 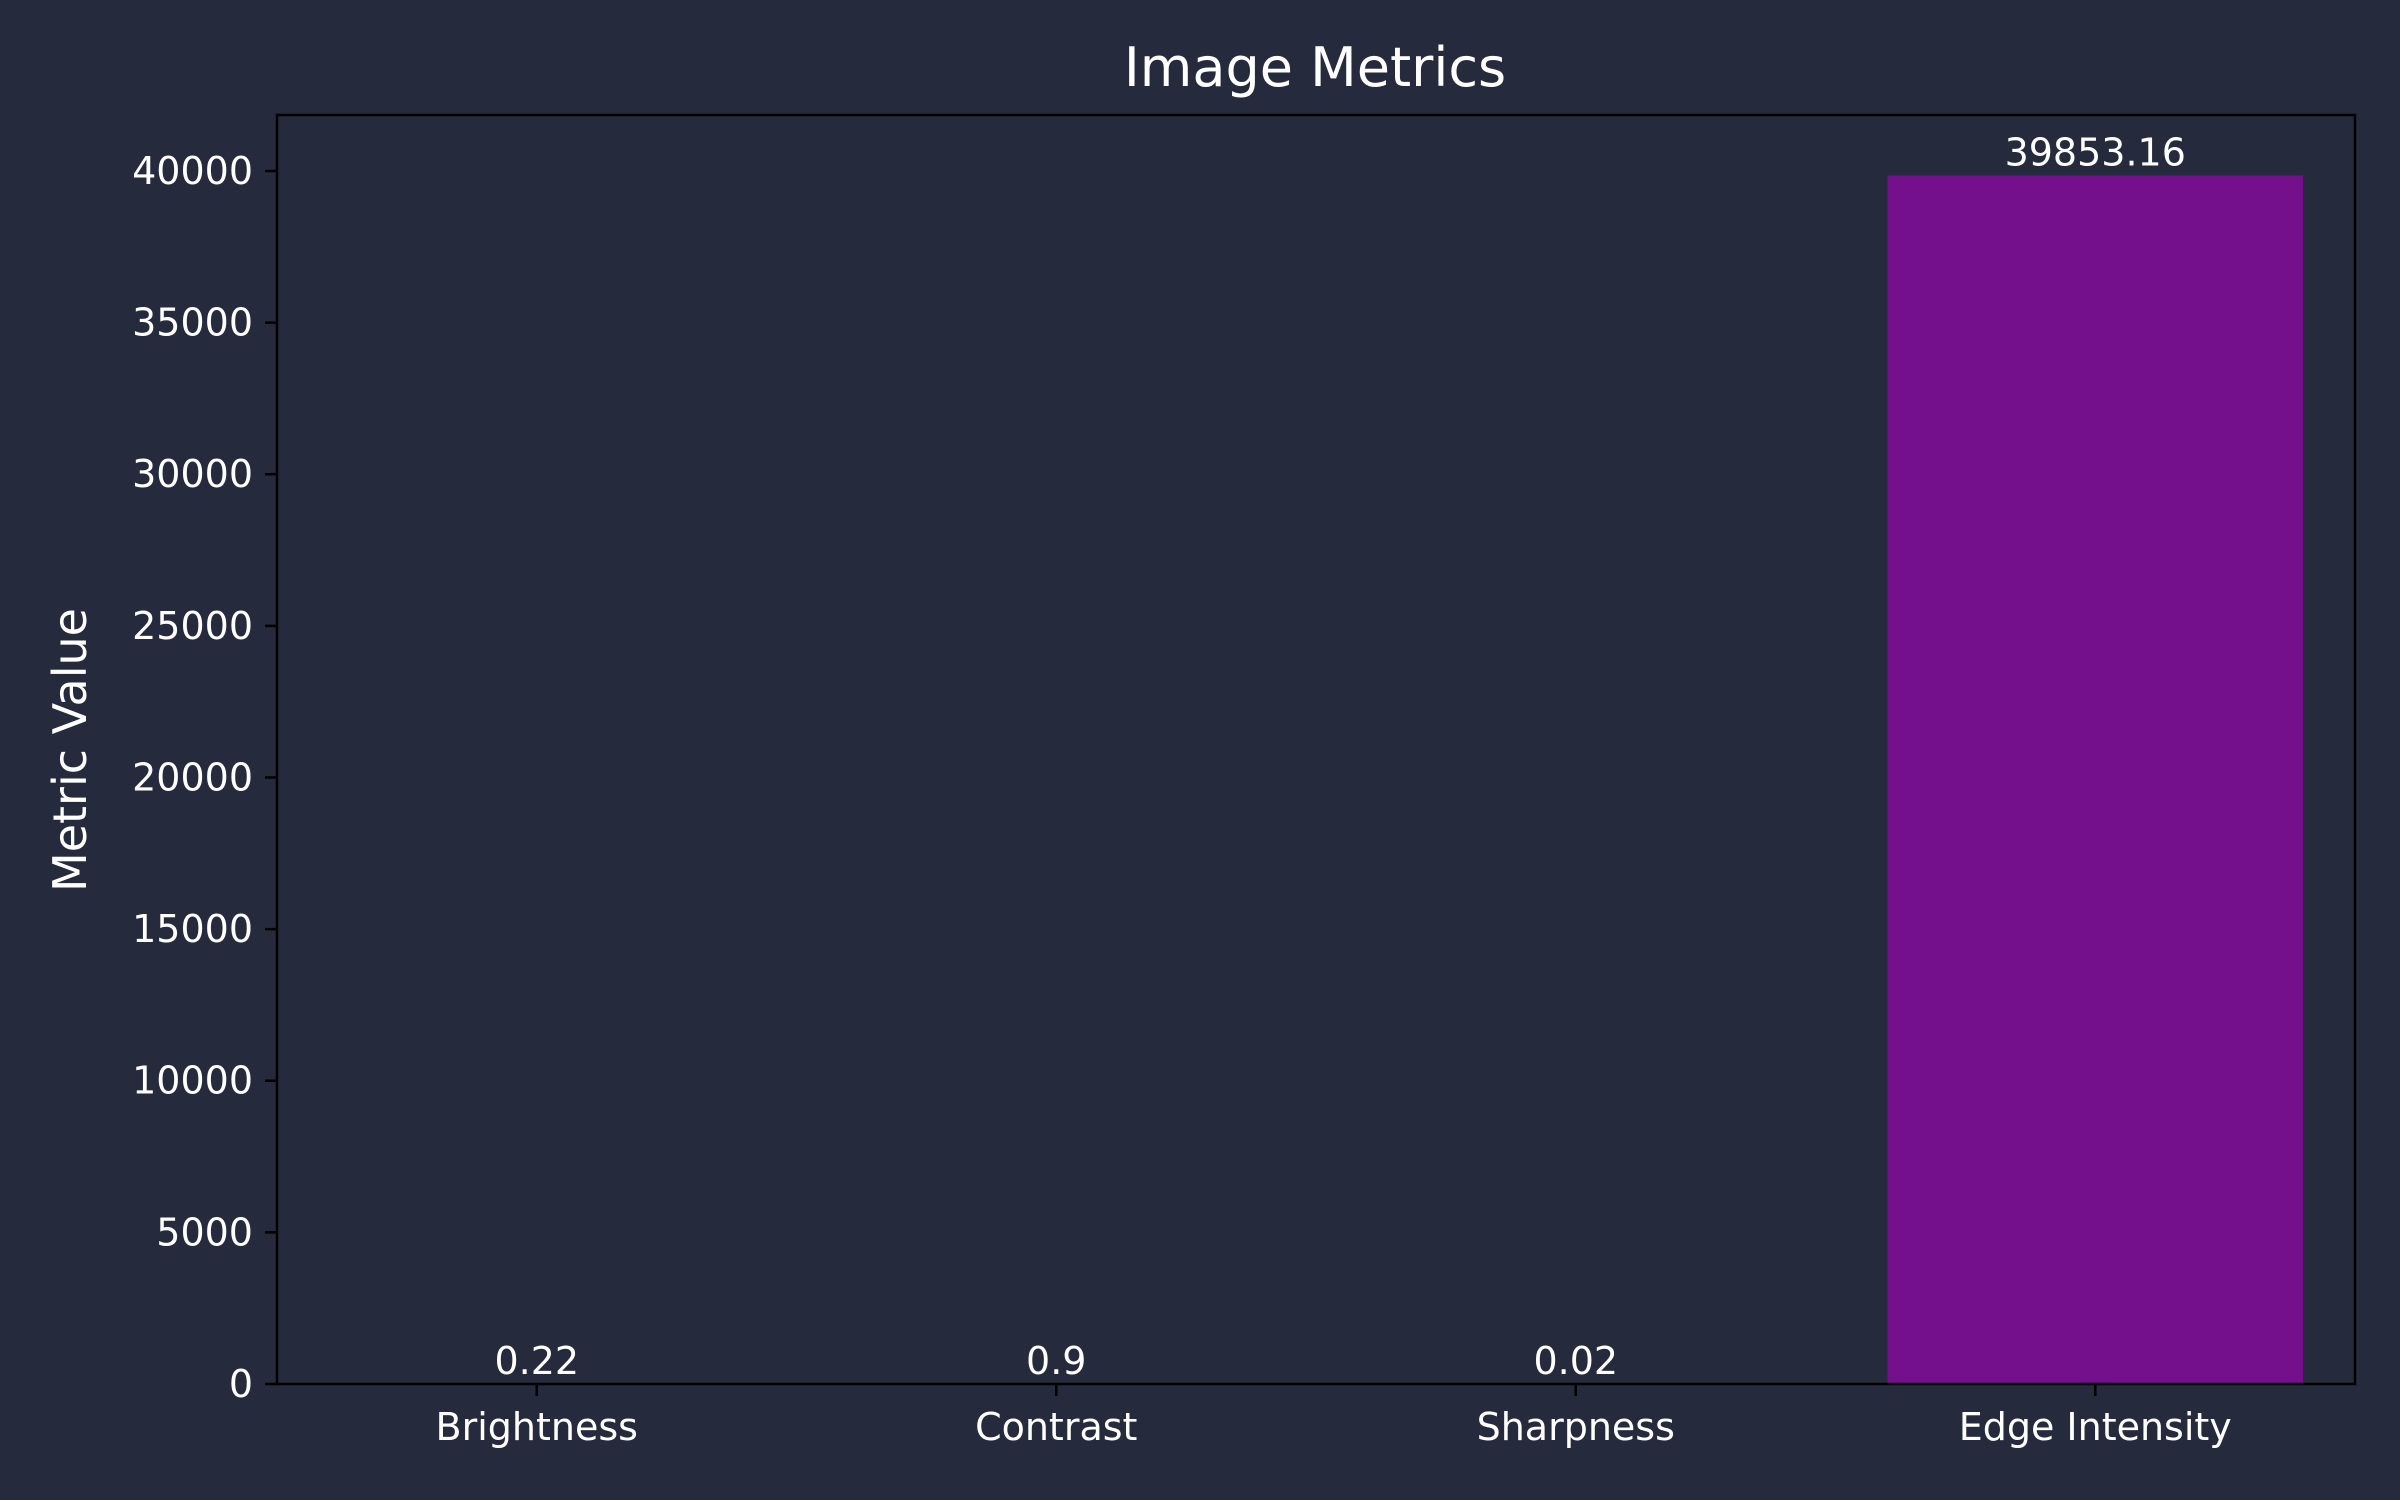 I want to click on bar-value-label: 0.02, so click(x=1575, y=1361).